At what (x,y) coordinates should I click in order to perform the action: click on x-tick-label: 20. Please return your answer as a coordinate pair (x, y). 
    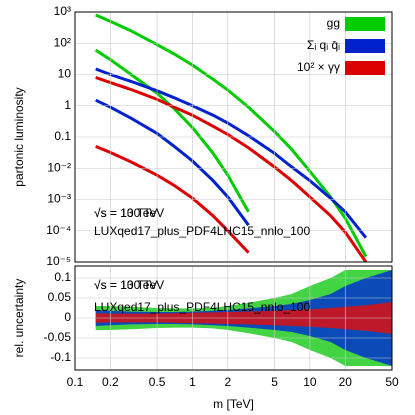
    Looking at the image, I should click on (346, 382).